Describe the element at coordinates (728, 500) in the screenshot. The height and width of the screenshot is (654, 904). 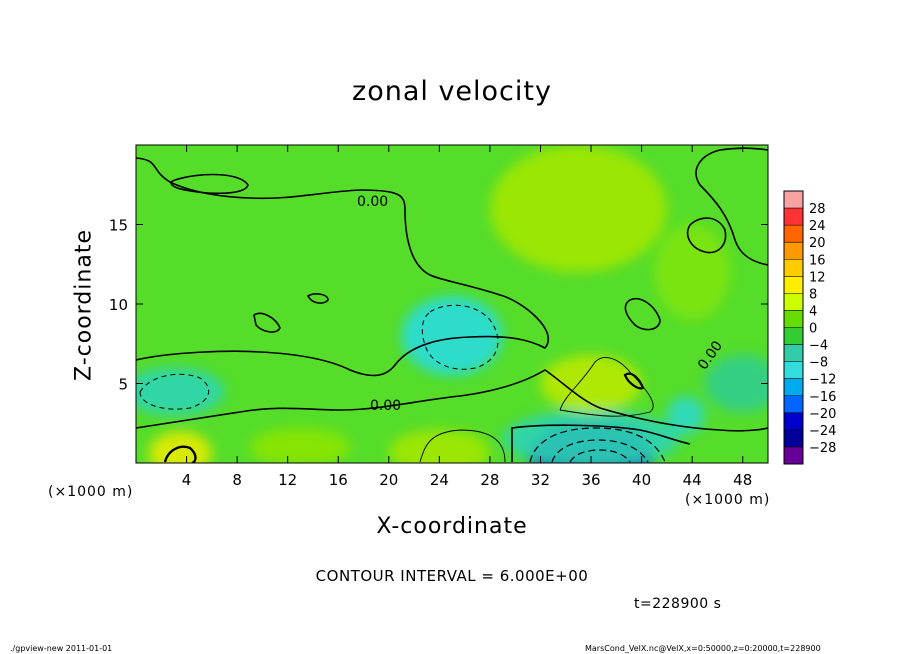
I see `x-unit-label-right: (×1000 m)` at that location.